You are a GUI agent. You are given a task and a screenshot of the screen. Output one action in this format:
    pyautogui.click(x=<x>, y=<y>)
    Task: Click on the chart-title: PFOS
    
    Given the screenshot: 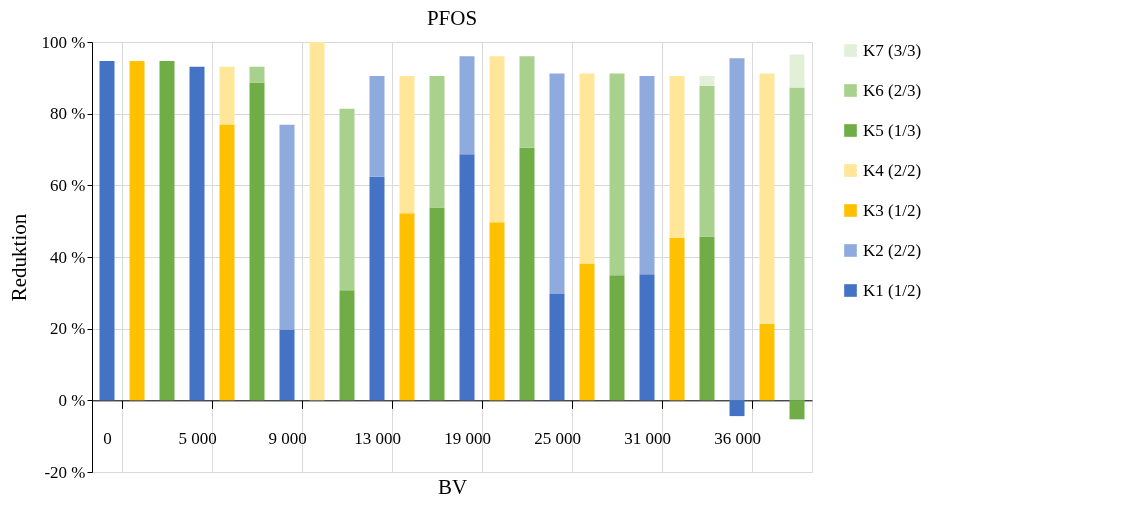 What is the action you would take?
    pyautogui.click(x=452, y=18)
    